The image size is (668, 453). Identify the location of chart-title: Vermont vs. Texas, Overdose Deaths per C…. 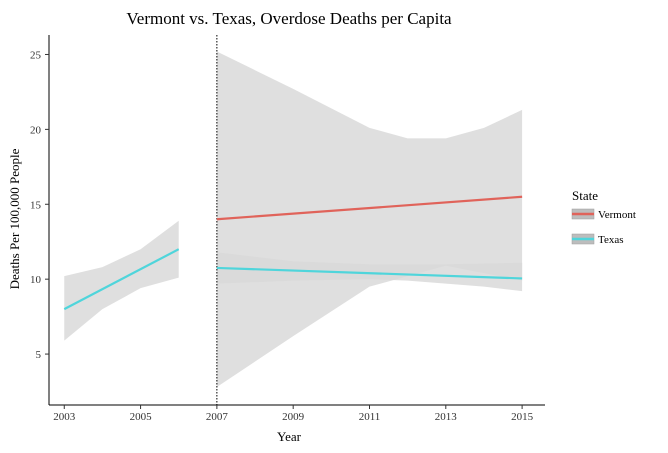
(289, 18).